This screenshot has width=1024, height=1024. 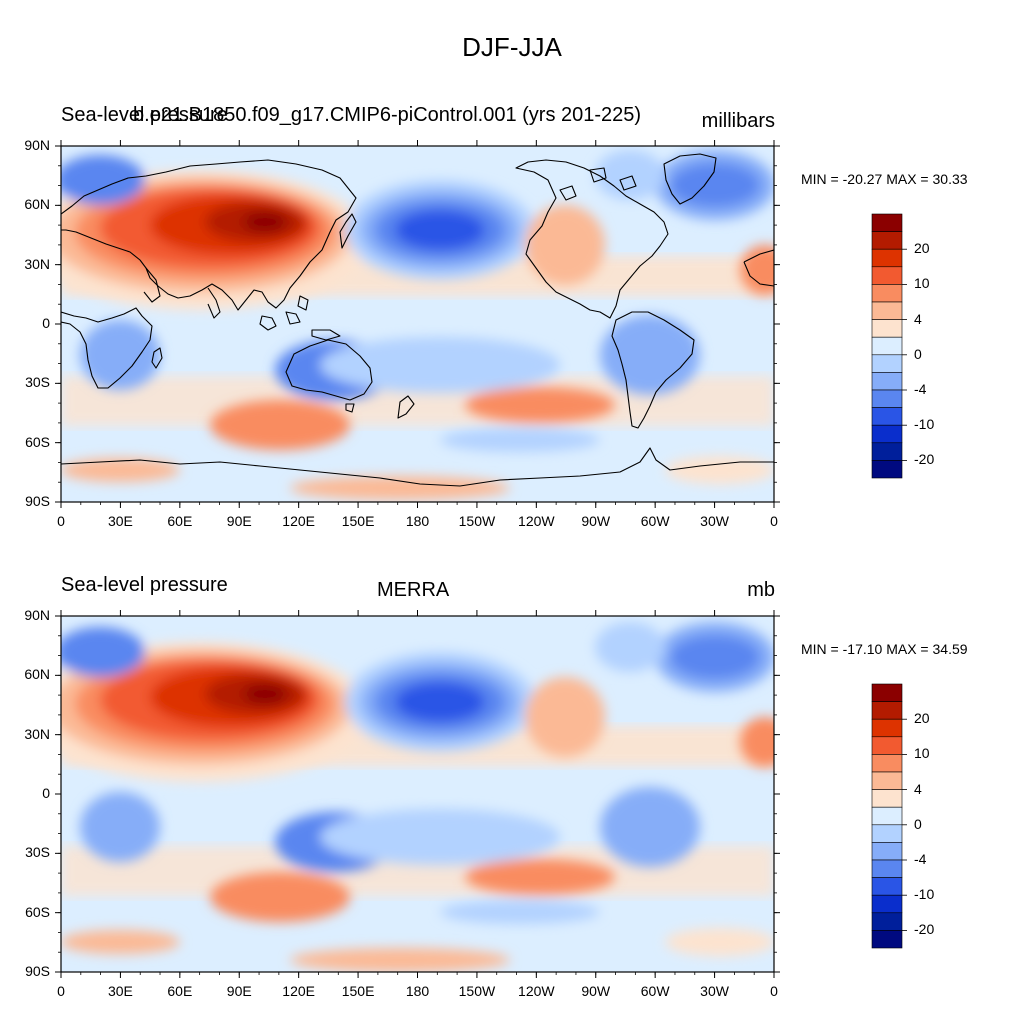 I want to click on panel2-left-title: Sea-level pressure, so click(x=144, y=585).